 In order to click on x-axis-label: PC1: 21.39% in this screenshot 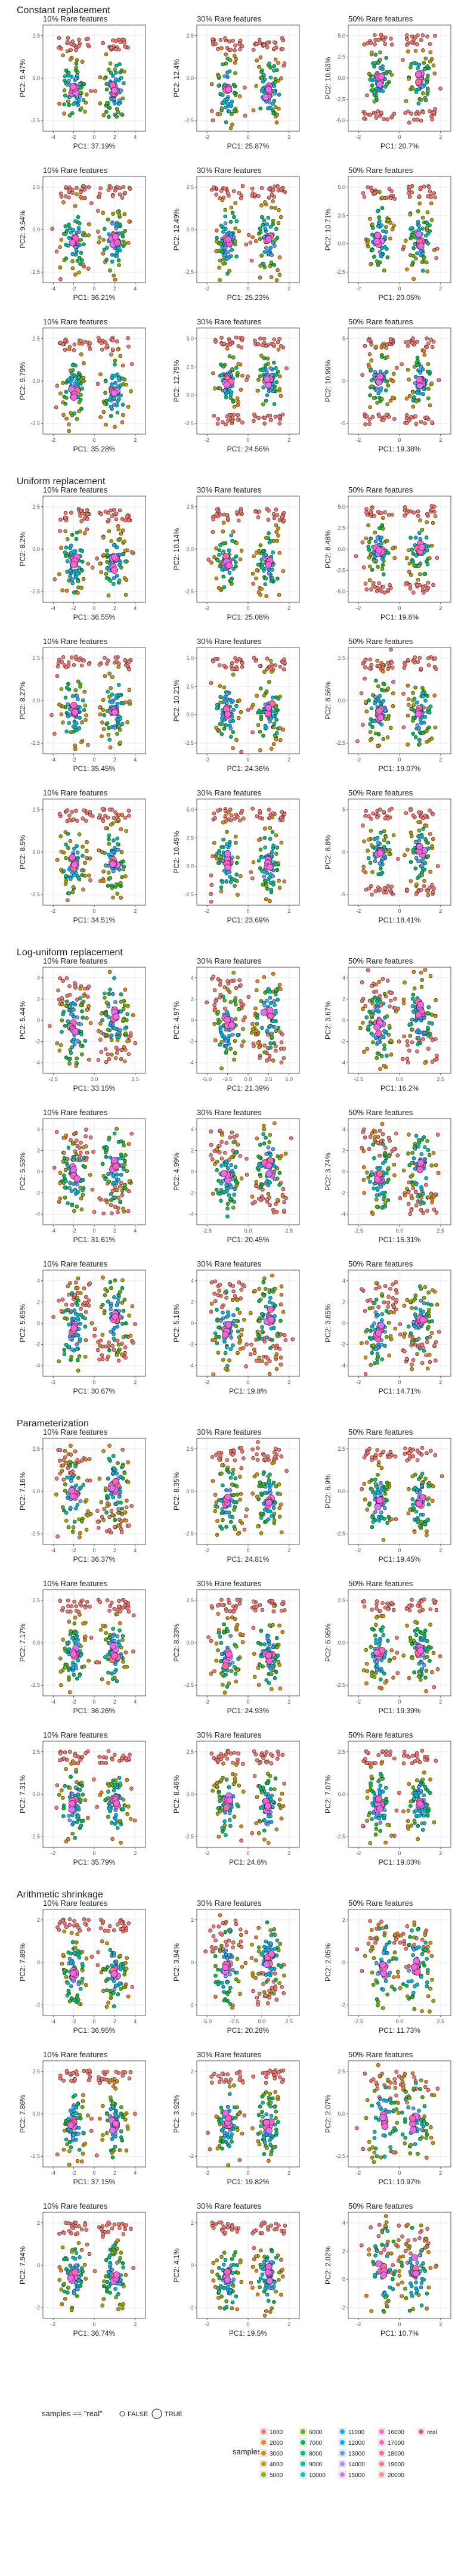, I will do `click(248, 1088)`.